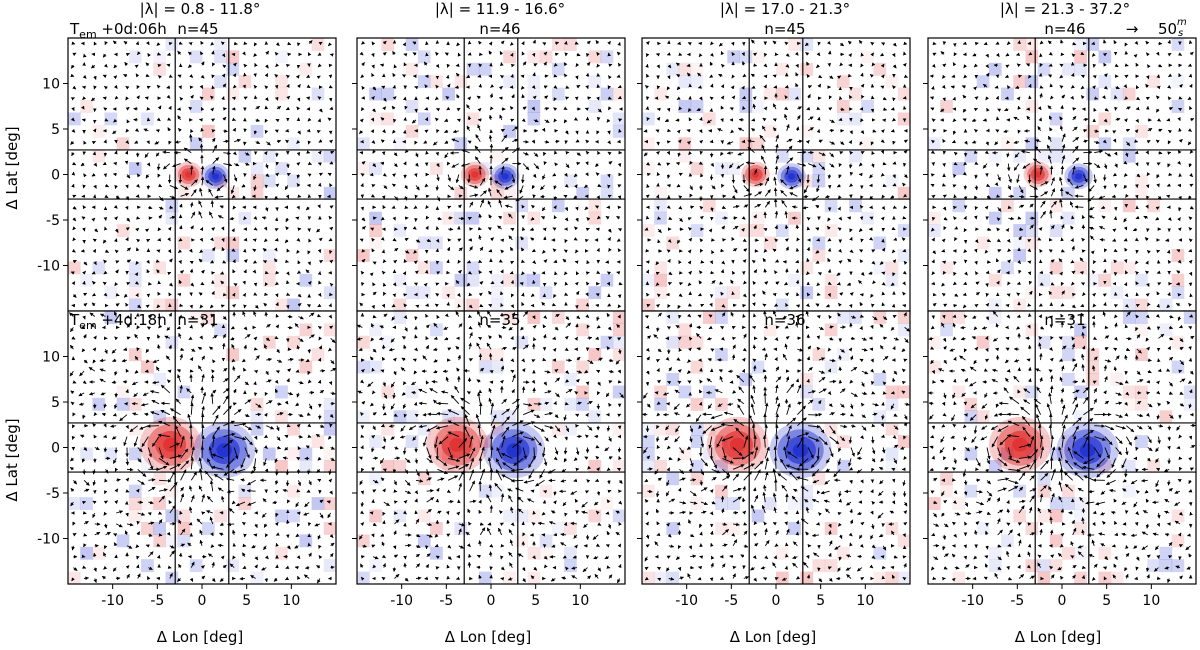 The image size is (1200, 650). I want to click on panel-r1-c2, so click(489, 176).